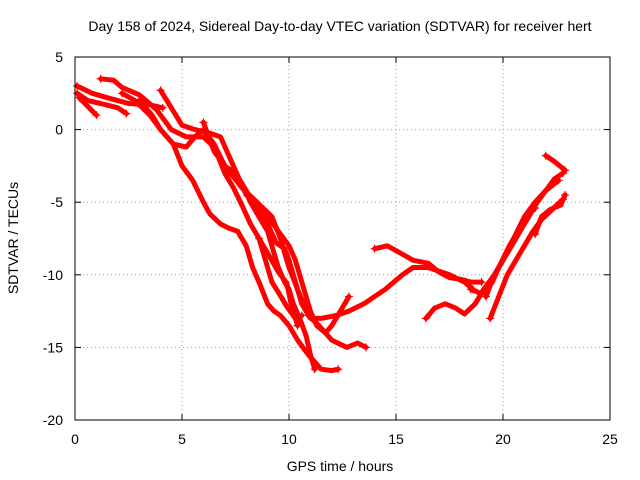  What do you see at coordinates (57, 202) in the screenshot?
I see `y-tick-label: -5` at bounding box center [57, 202].